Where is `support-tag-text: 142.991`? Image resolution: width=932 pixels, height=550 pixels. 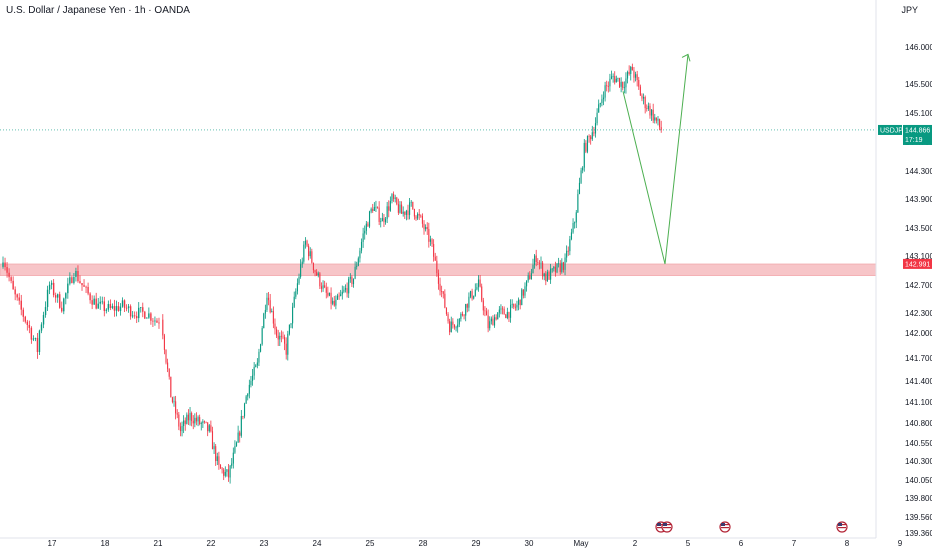 support-tag-text: 142.991 is located at coordinates (917, 264).